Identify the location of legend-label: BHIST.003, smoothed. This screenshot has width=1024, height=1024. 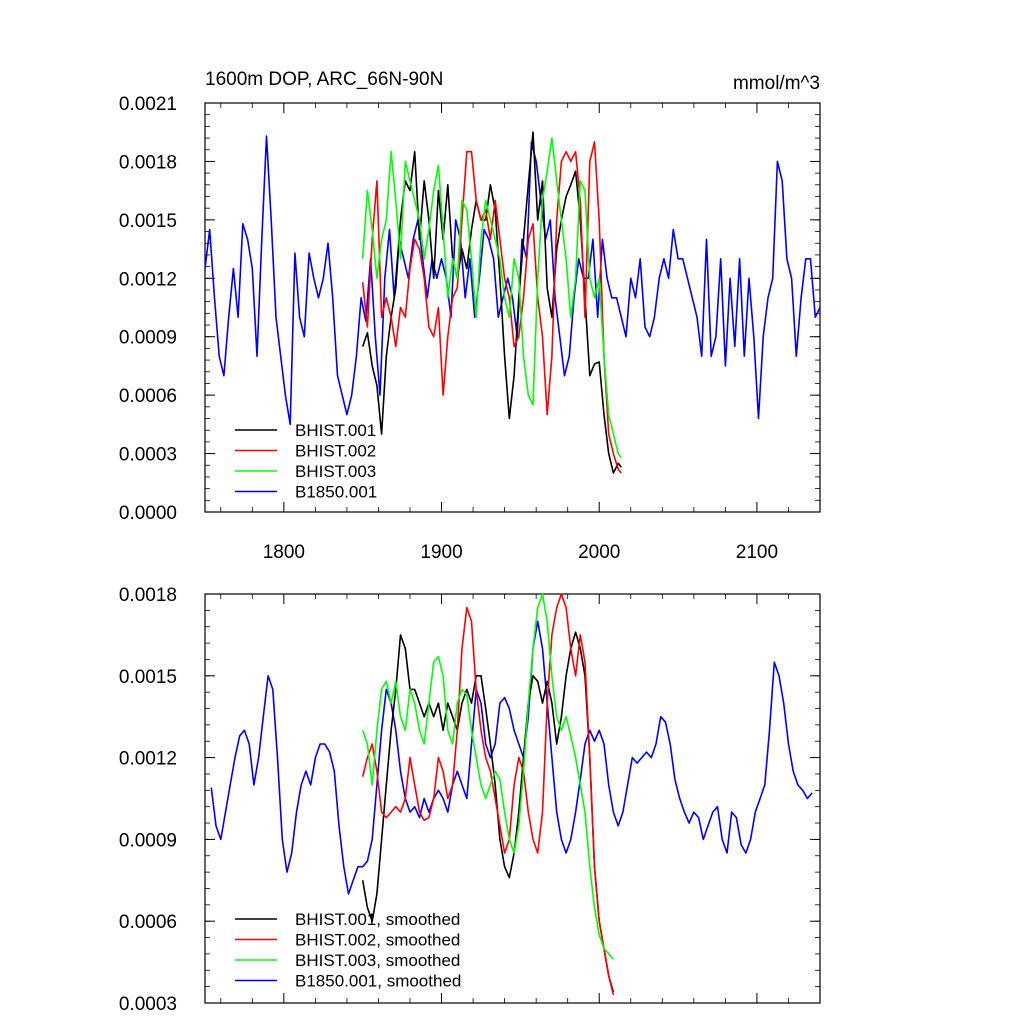
(377, 960).